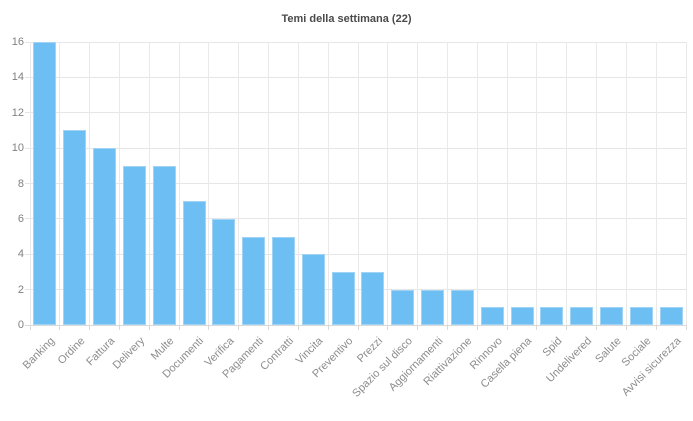 This screenshot has width=693, height=421. Describe the element at coordinates (71, 351) in the screenshot. I see `x-axis-category-label: Ordine` at that location.